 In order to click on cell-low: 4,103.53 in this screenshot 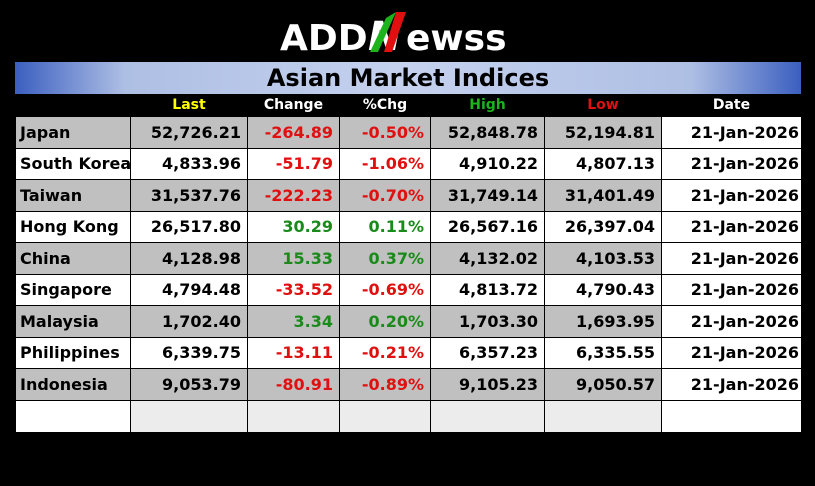, I will do `click(603, 258)`.